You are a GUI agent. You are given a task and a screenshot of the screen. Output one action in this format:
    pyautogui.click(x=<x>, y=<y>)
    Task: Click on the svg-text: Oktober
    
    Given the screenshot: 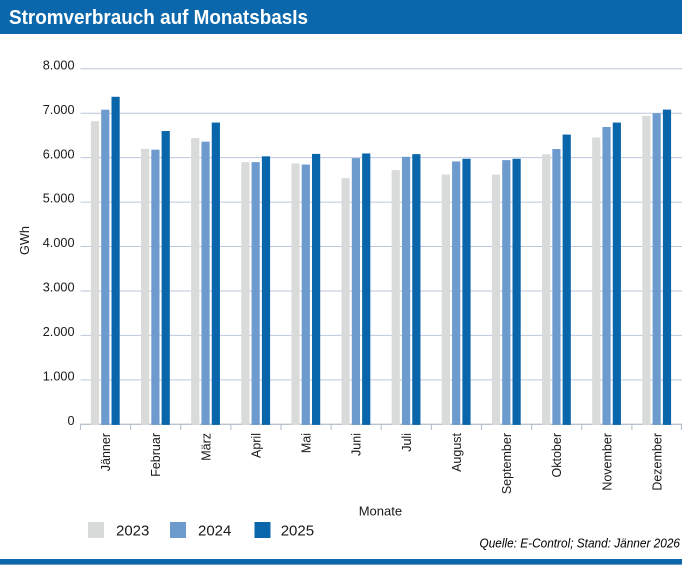 What is the action you would take?
    pyautogui.click(x=557, y=455)
    